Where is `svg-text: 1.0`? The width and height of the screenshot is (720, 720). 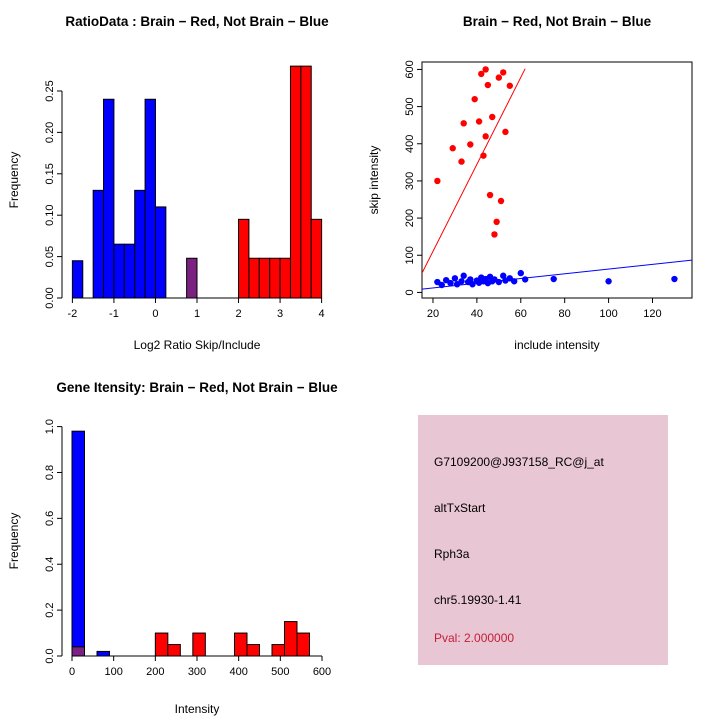
svg-text: 1.0 is located at coordinates (50, 426).